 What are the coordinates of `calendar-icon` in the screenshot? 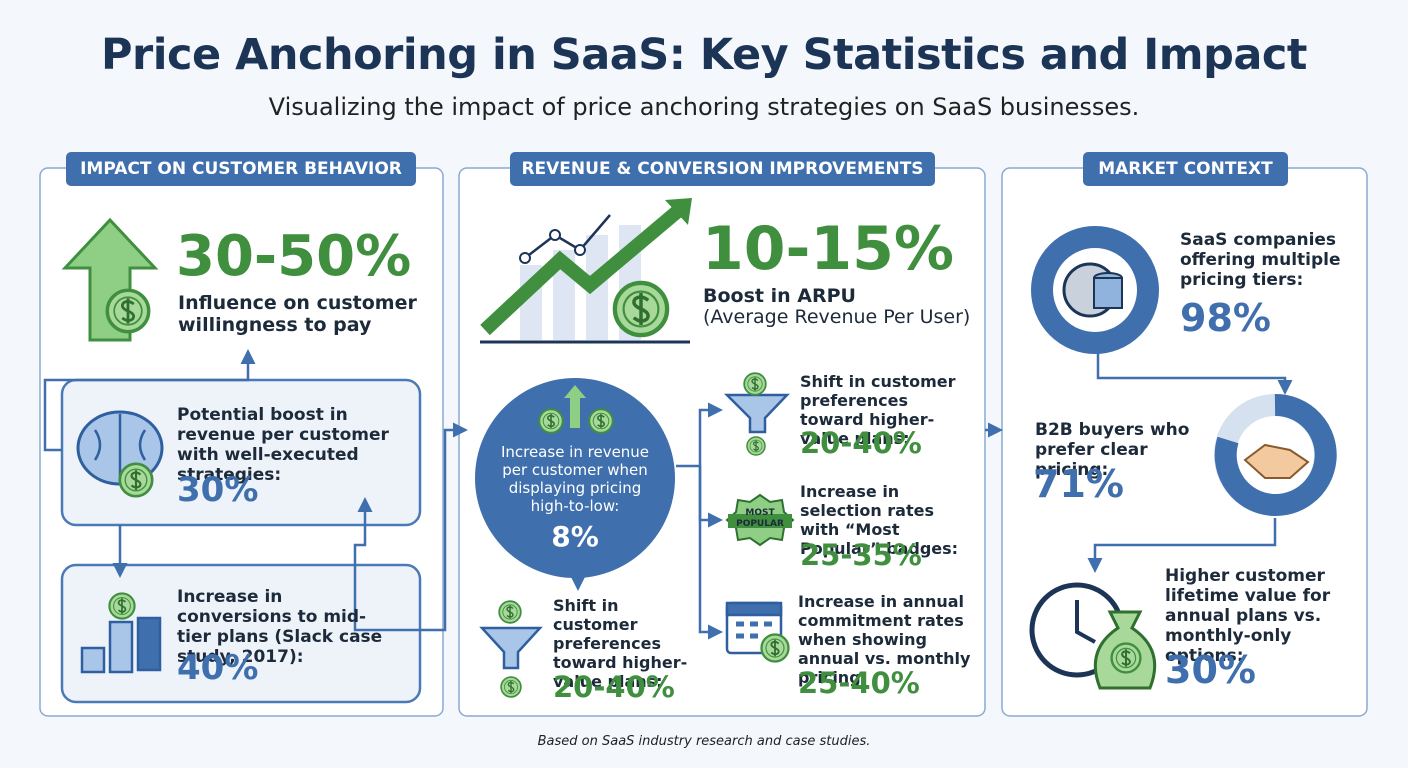 It's located at (757, 632).